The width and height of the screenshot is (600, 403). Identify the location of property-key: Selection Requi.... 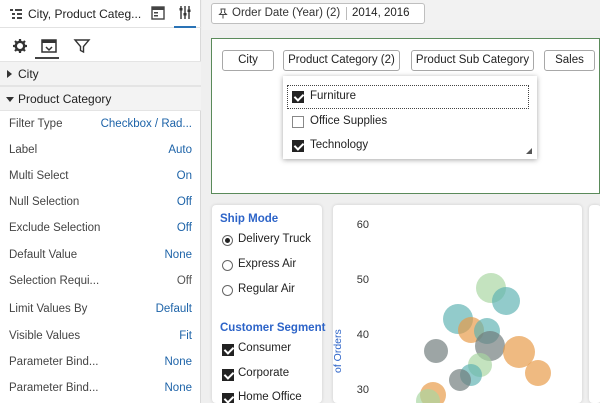
(54, 281).